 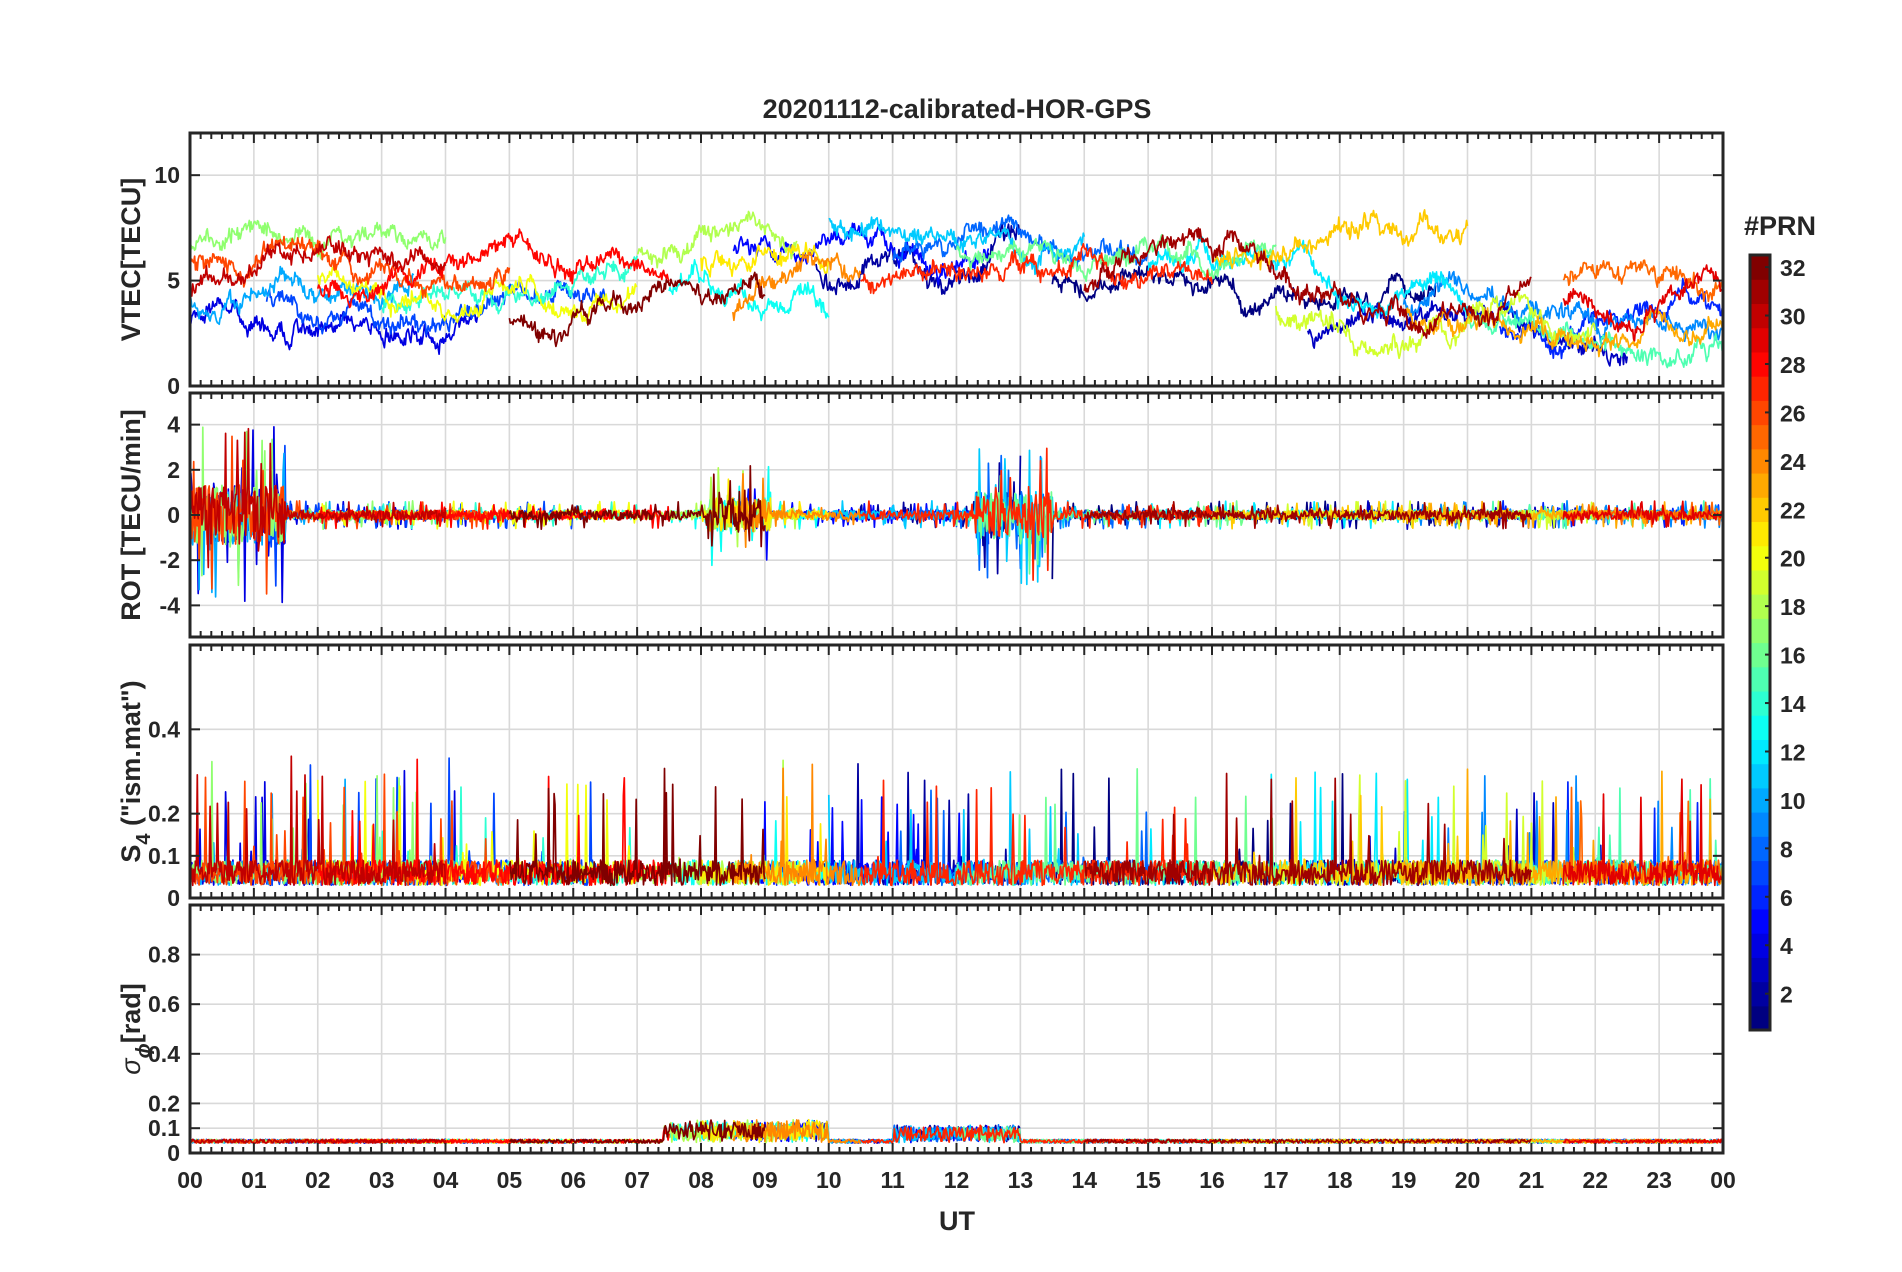 I want to click on x-tick-label: 08, so click(x=701, y=1180).